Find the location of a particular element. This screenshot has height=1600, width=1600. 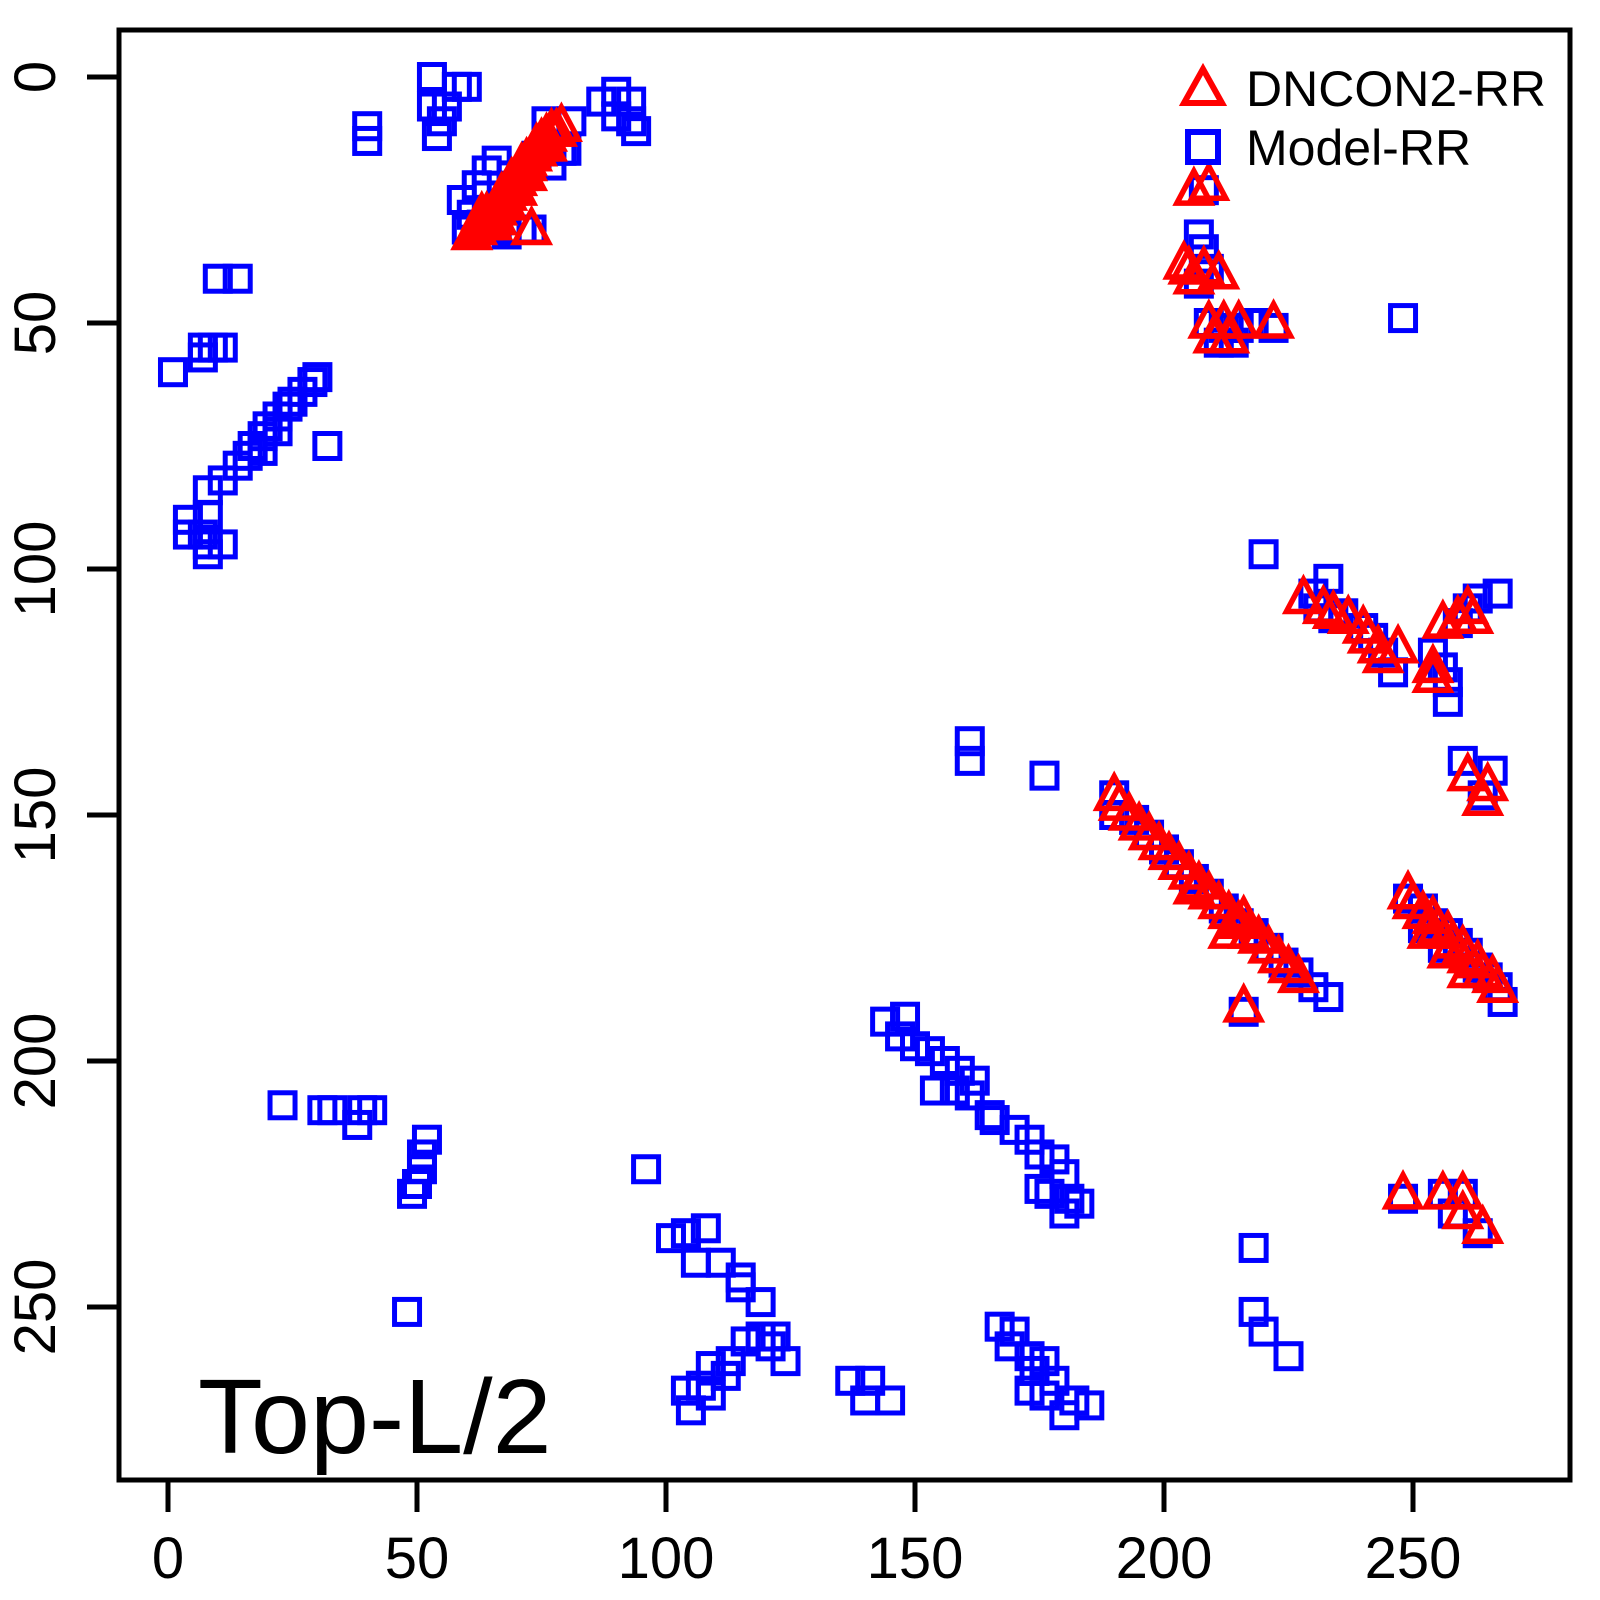

y-tick-label: 100 is located at coordinates (35, 569).